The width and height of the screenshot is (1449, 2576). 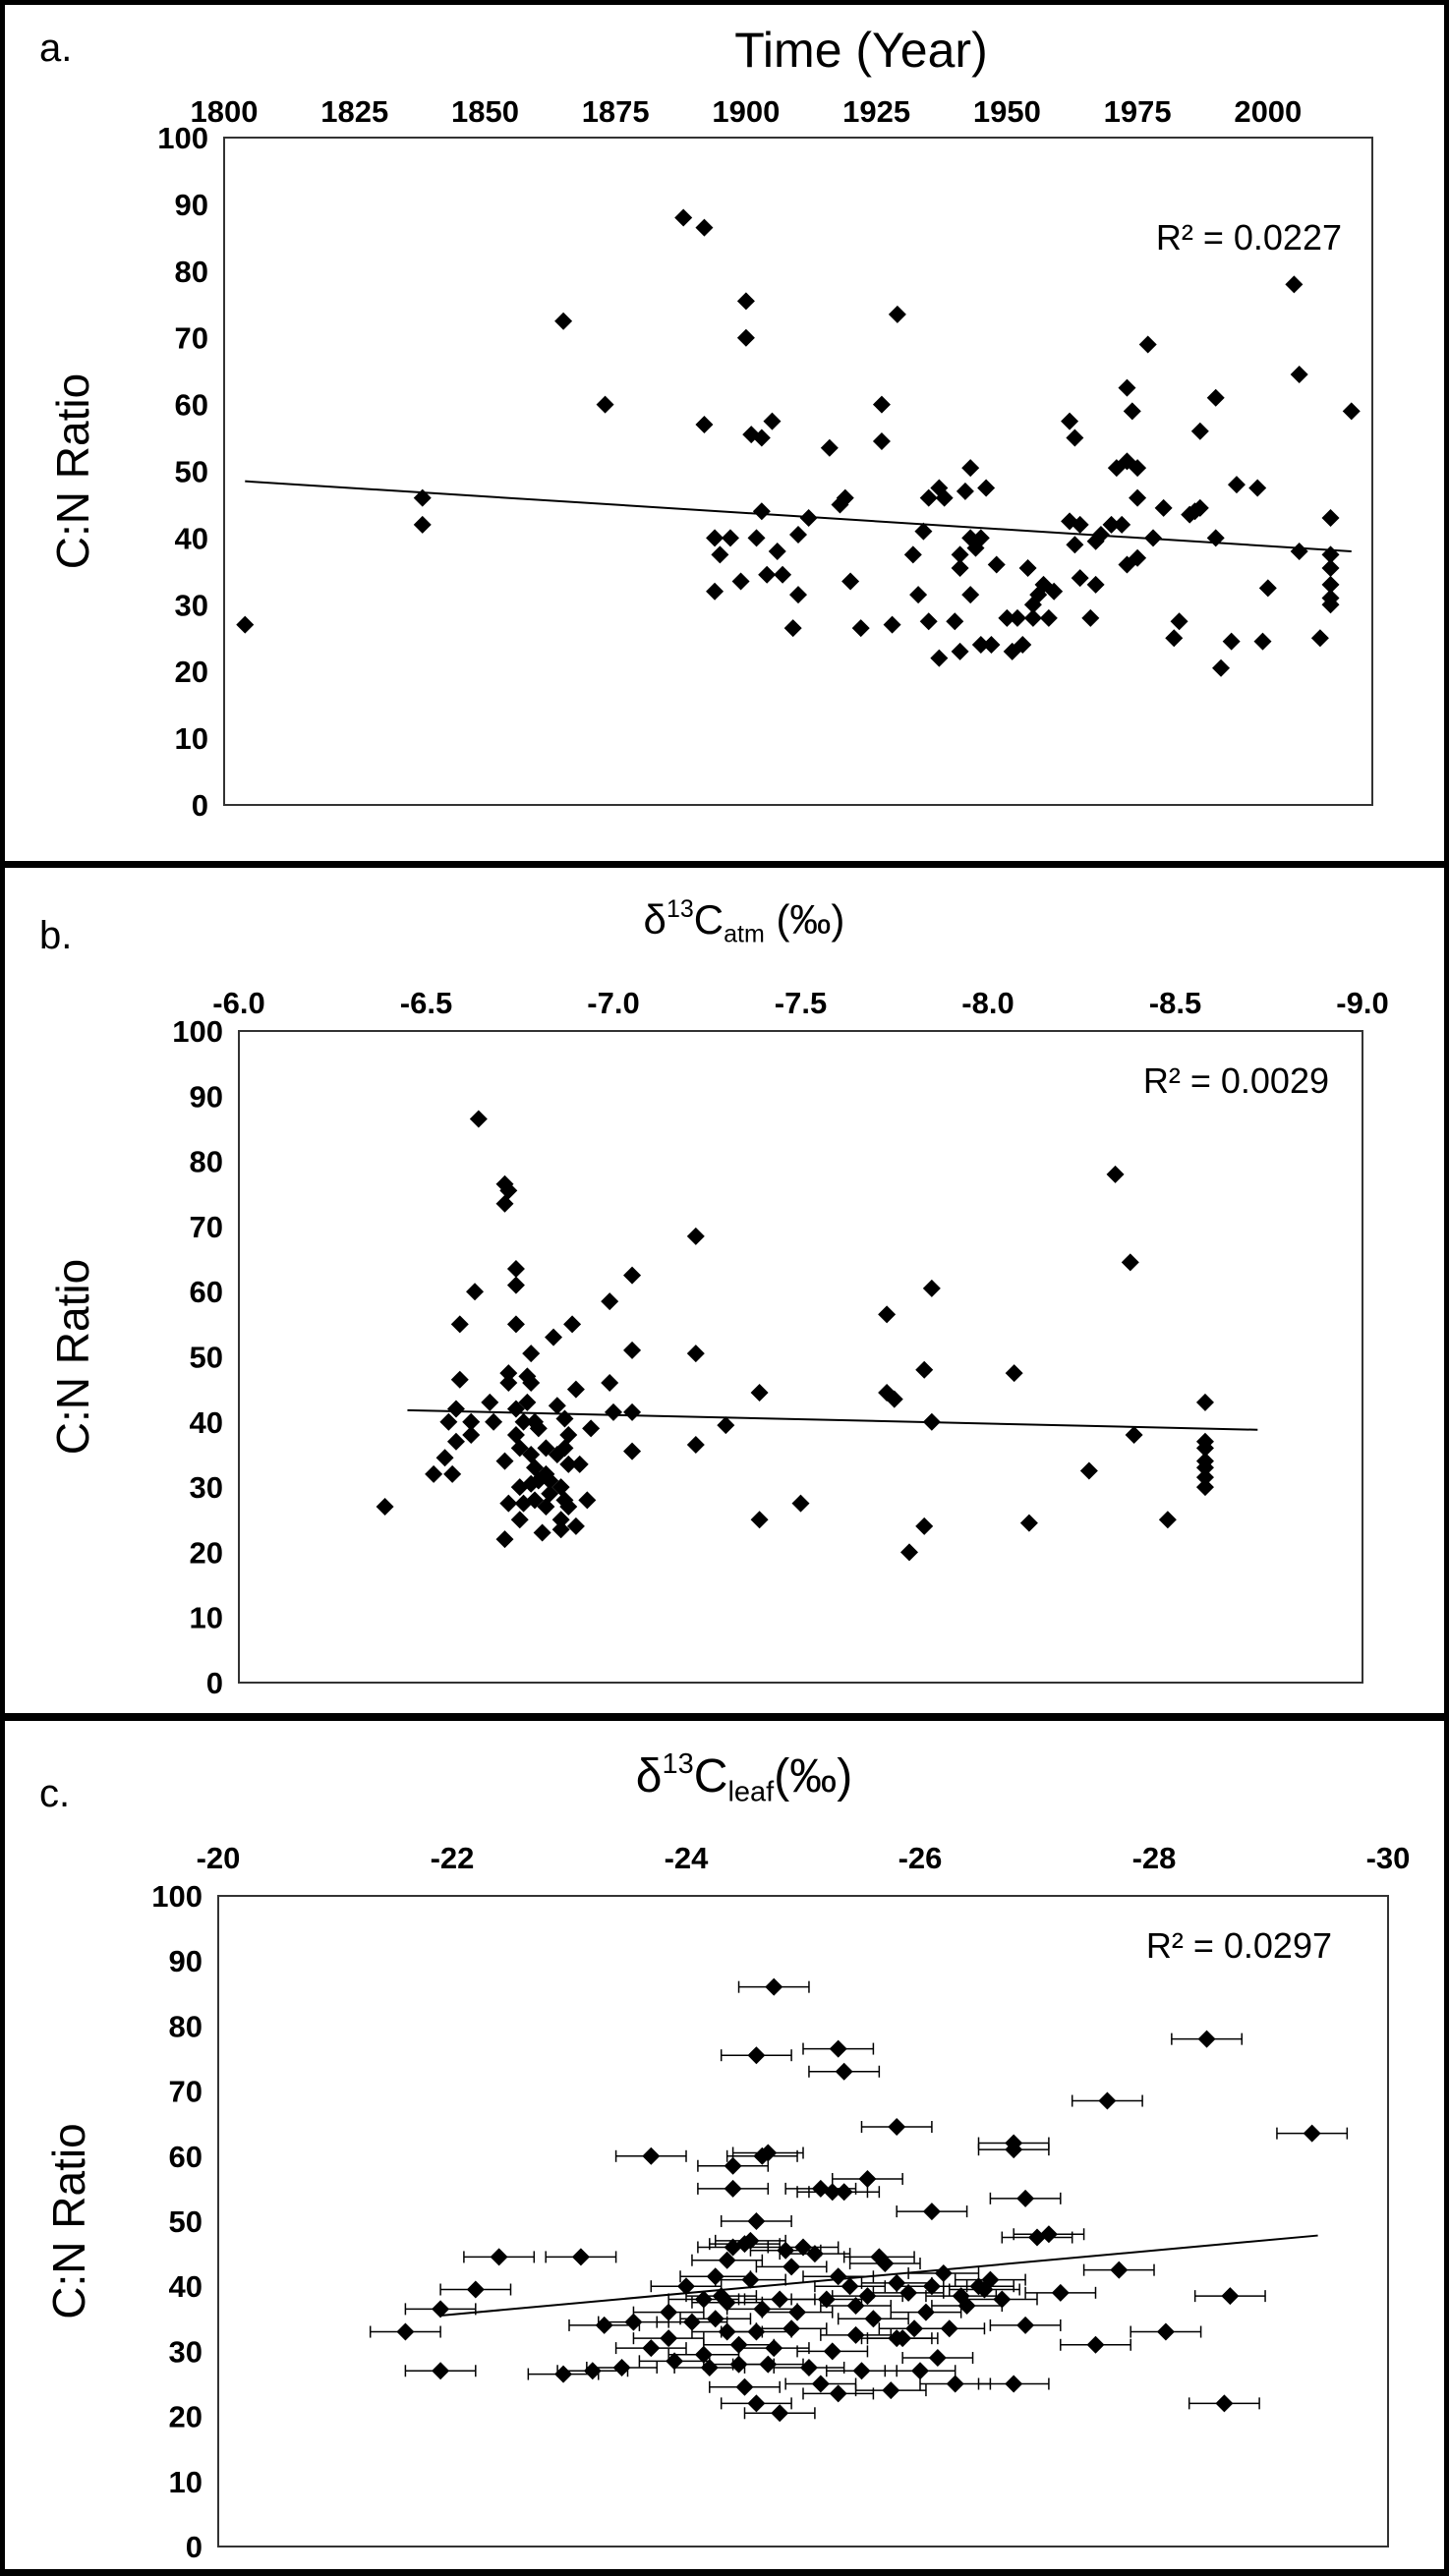 I want to click on y-tick-label: 30, so click(x=207, y=1488).